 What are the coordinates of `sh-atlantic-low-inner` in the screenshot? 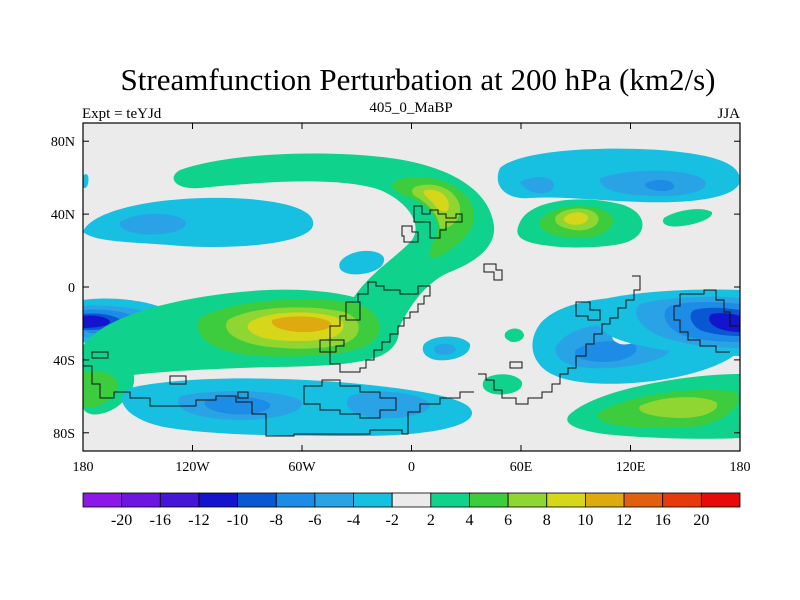 It's located at (444, 349).